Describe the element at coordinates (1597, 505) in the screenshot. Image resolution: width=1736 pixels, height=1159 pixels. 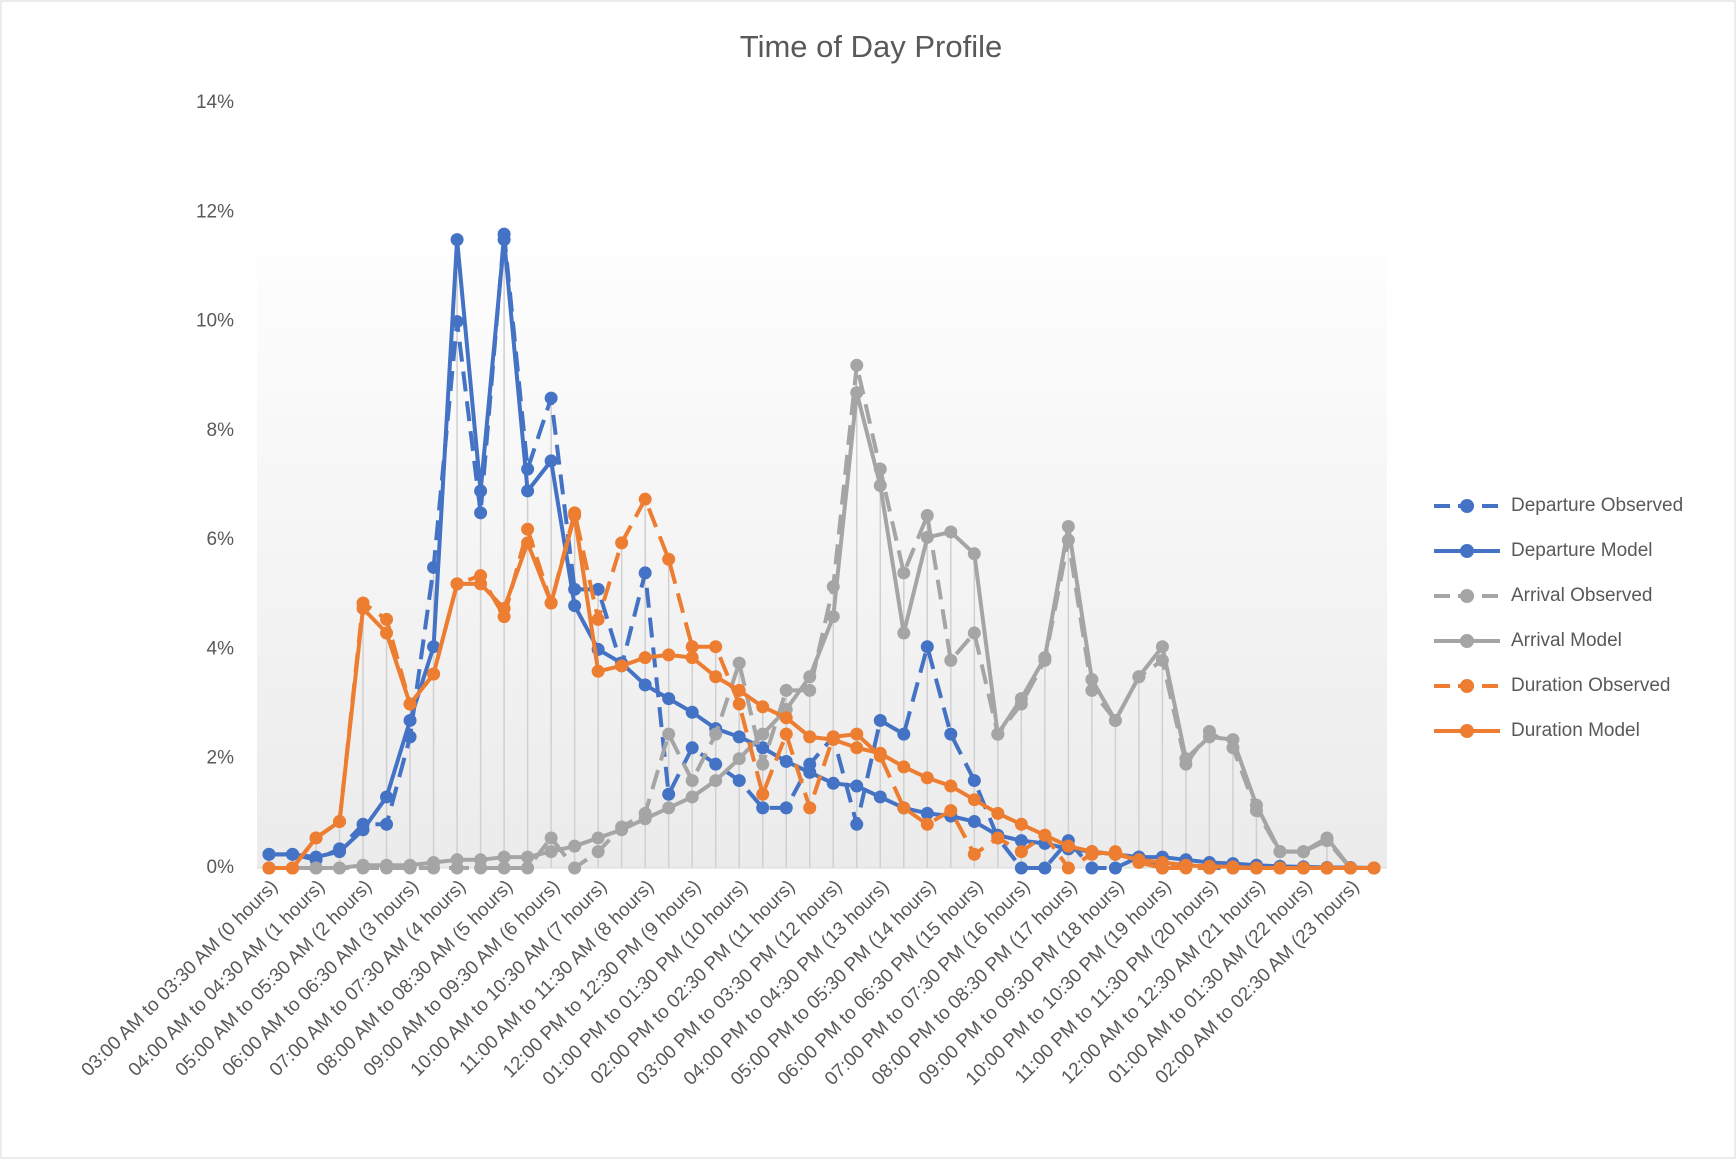
I see `legend-label: Departure Observed` at that location.